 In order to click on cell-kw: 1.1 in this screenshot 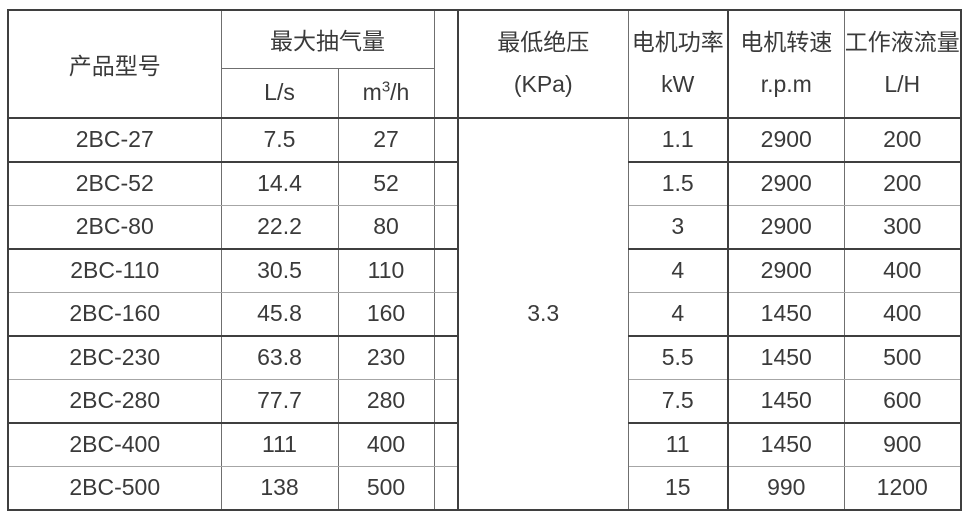, I will do `click(678, 140)`.